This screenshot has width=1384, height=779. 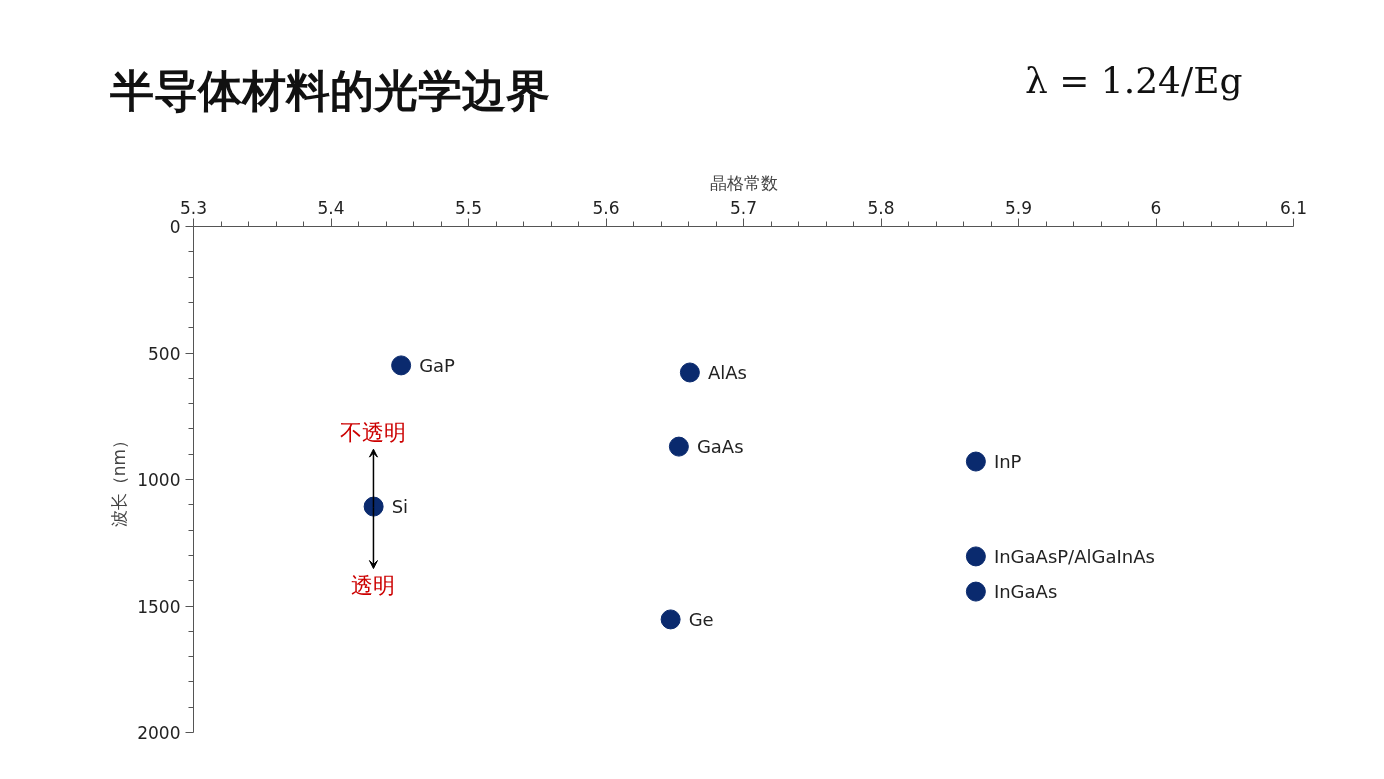 I want to click on y-tick-label: 1500, so click(x=159, y=606).